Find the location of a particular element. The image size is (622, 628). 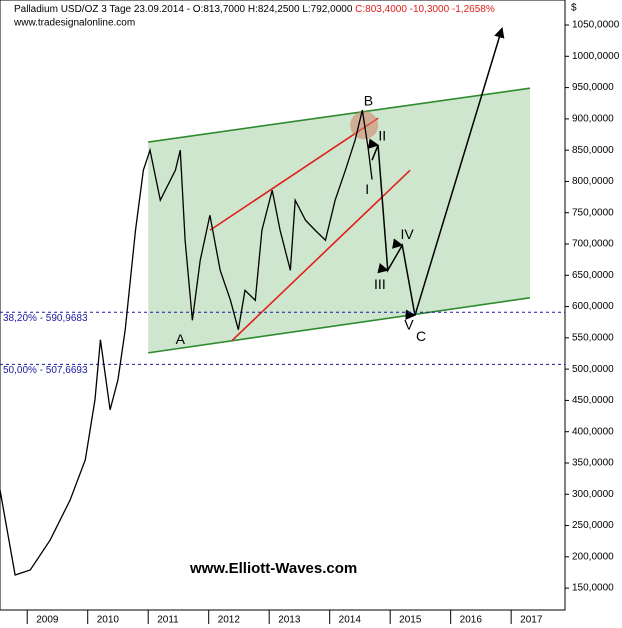

wave-label: IV is located at coordinates (407, 234).